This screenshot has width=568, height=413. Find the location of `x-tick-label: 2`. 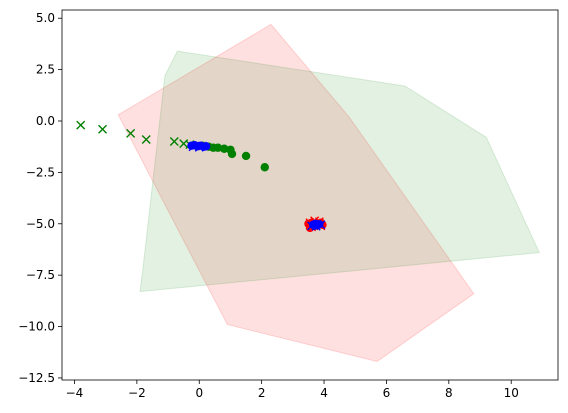

x-tick-label: 2 is located at coordinates (262, 393).